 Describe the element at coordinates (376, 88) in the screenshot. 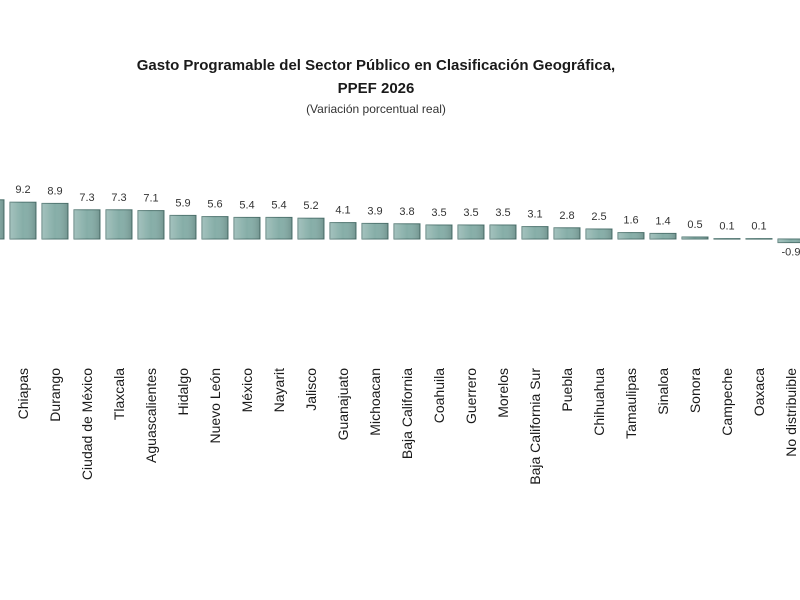

I see `chart-title-line2: PPEF 2026` at that location.